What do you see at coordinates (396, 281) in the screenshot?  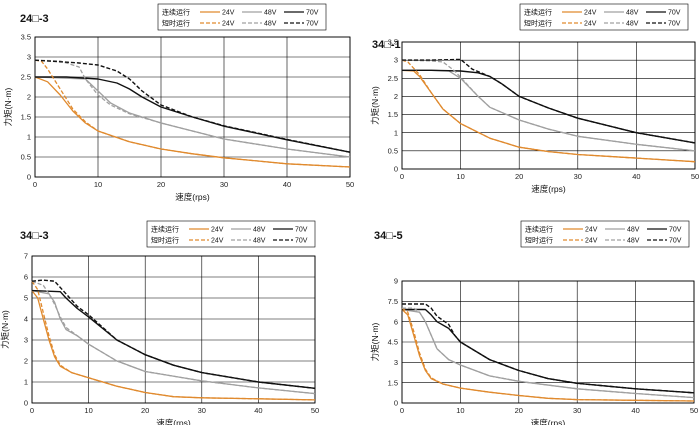 I see `y-tick-label: 9` at bounding box center [396, 281].